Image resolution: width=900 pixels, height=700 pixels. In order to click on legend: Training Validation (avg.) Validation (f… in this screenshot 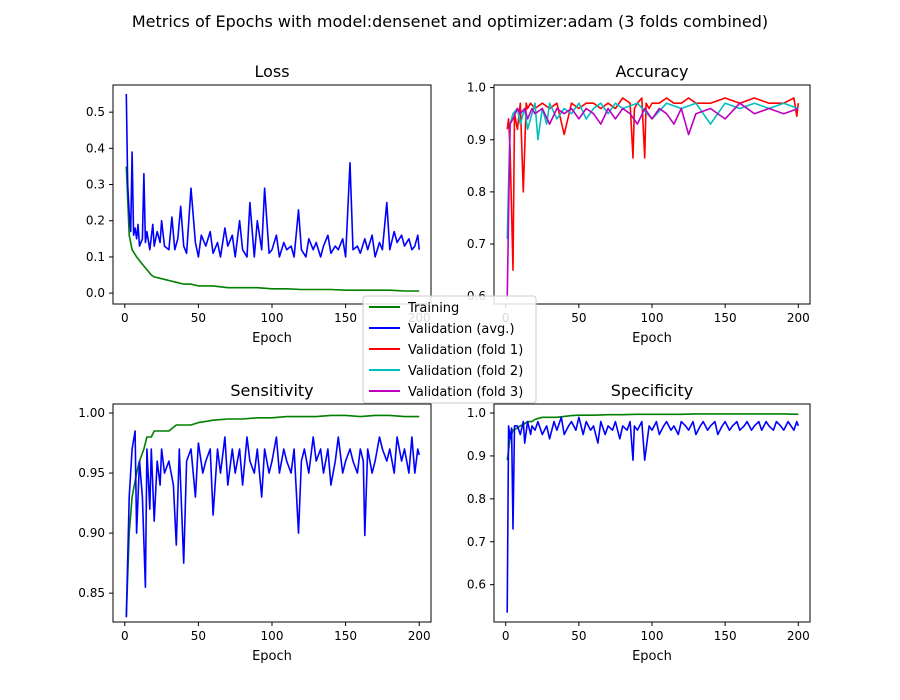, I will do `click(449, 349)`.